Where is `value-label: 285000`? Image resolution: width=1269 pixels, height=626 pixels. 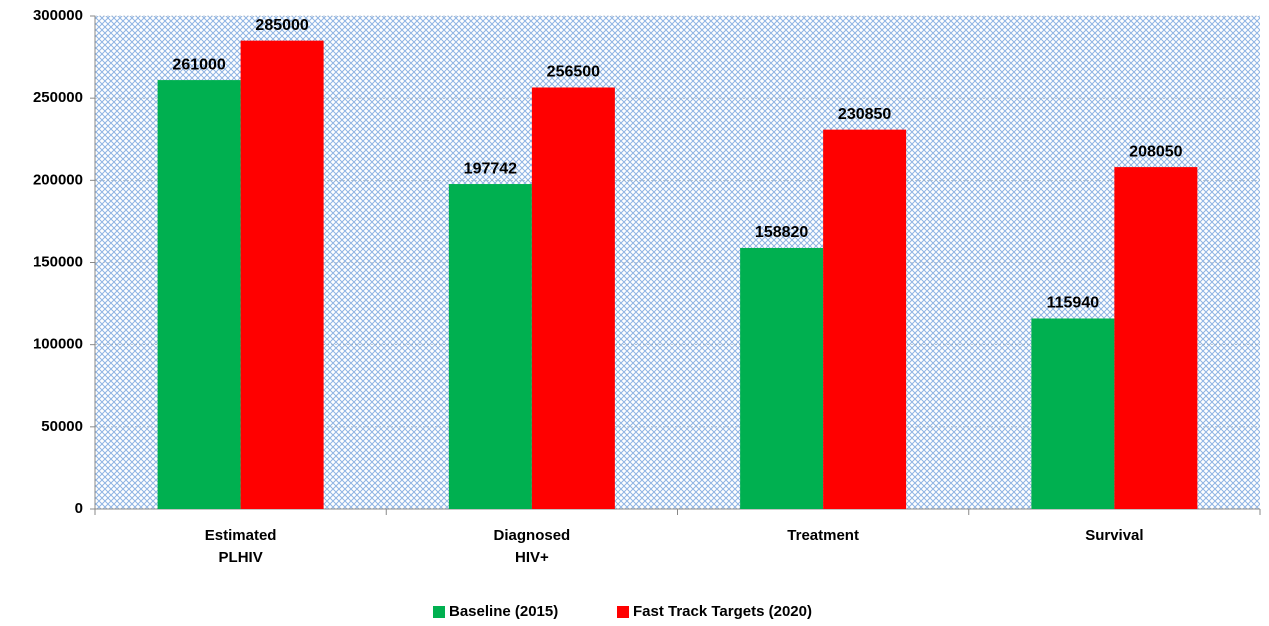
value-label: 285000 is located at coordinates (281, 25).